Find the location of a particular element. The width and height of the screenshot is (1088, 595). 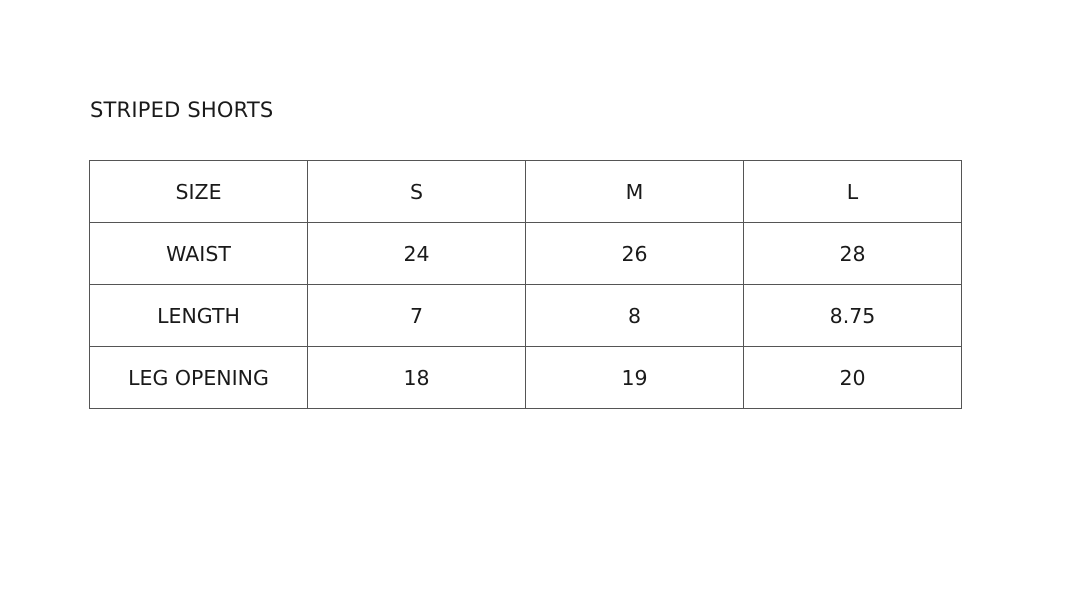

table-row: LENGTH 7 8 8.75 is located at coordinates (525, 315).